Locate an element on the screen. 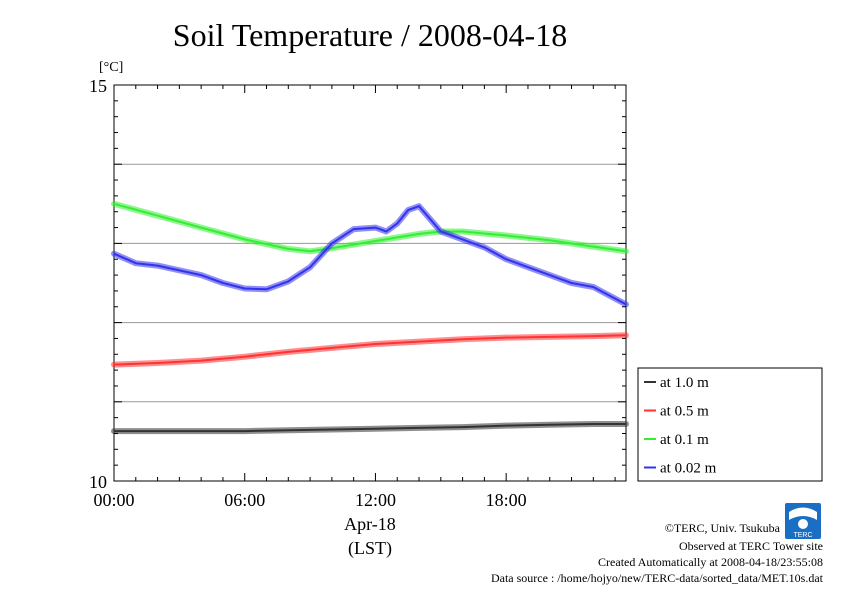 This screenshot has height=595, width=842. terc-logo-icon: TERC is located at coordinates (803, 521).